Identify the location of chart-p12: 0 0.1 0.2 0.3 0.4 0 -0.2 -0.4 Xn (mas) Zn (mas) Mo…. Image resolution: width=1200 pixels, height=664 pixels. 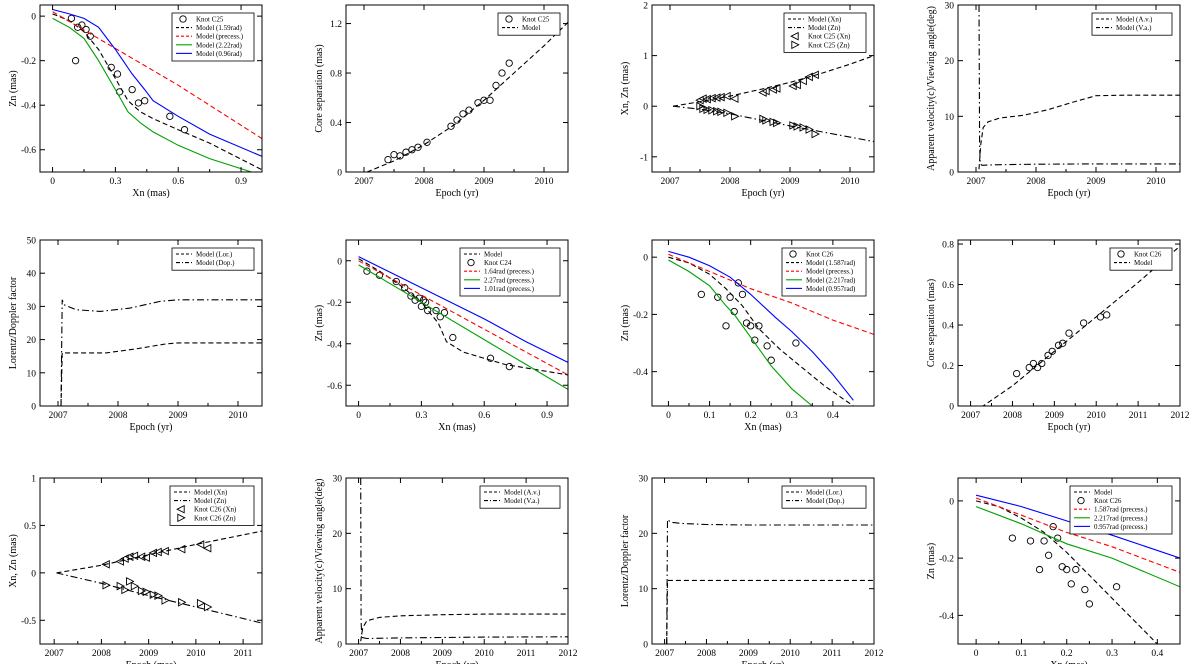
(1053, 570).